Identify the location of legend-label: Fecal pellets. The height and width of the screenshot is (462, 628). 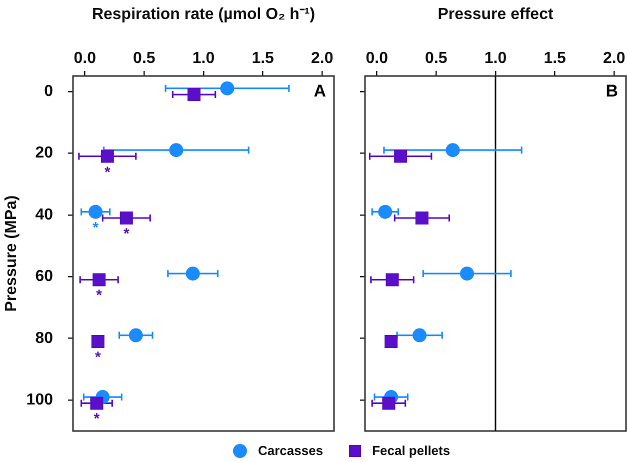
(411, 450).